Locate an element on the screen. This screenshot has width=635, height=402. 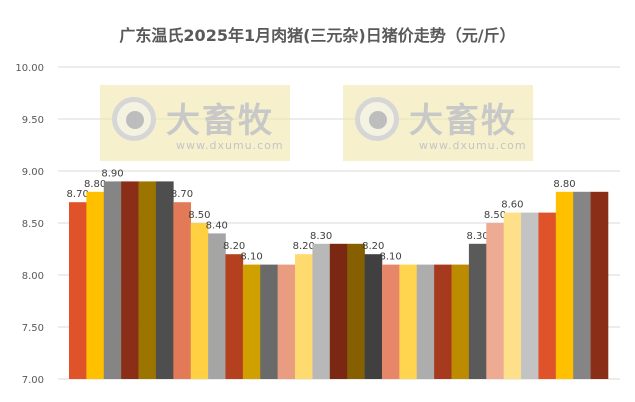
y-tick-label: 10.00 is located at coordinates (29, 68).